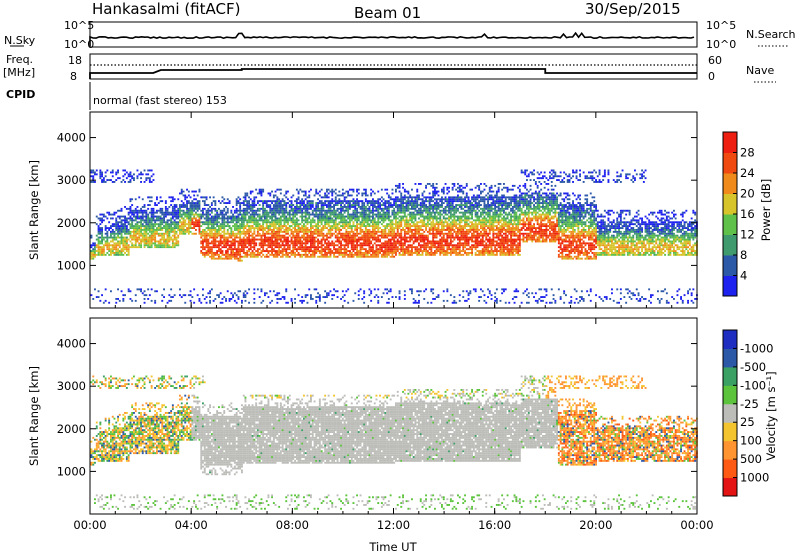 This screenshot has height=554, width=800. Describe the element at coordinates (393, 34) in the screenshot. I see `nsky-frame` at that location.